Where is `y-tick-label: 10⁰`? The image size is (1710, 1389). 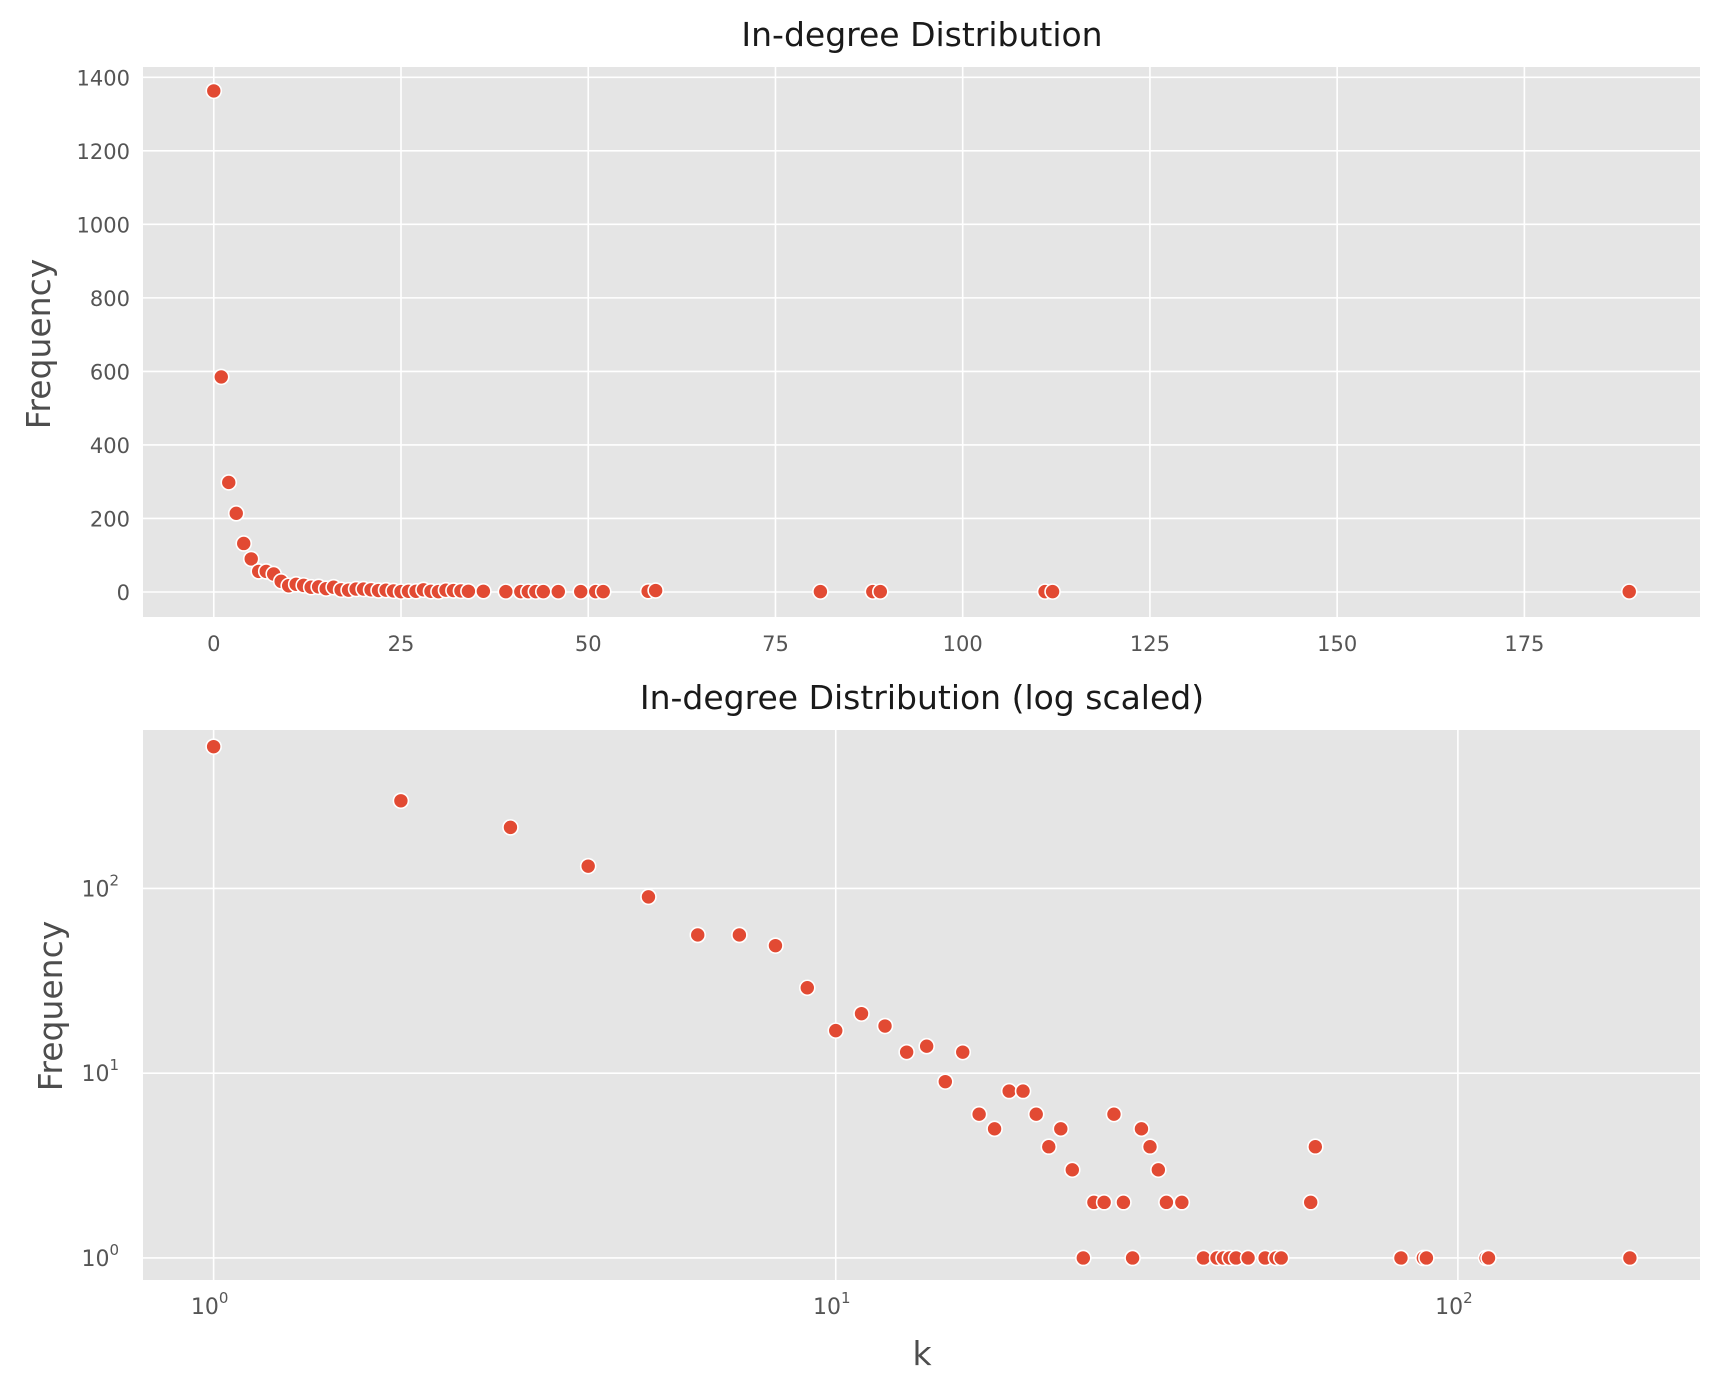 y-tick-label: 10⁰ is located at coordinates (100, 1256).